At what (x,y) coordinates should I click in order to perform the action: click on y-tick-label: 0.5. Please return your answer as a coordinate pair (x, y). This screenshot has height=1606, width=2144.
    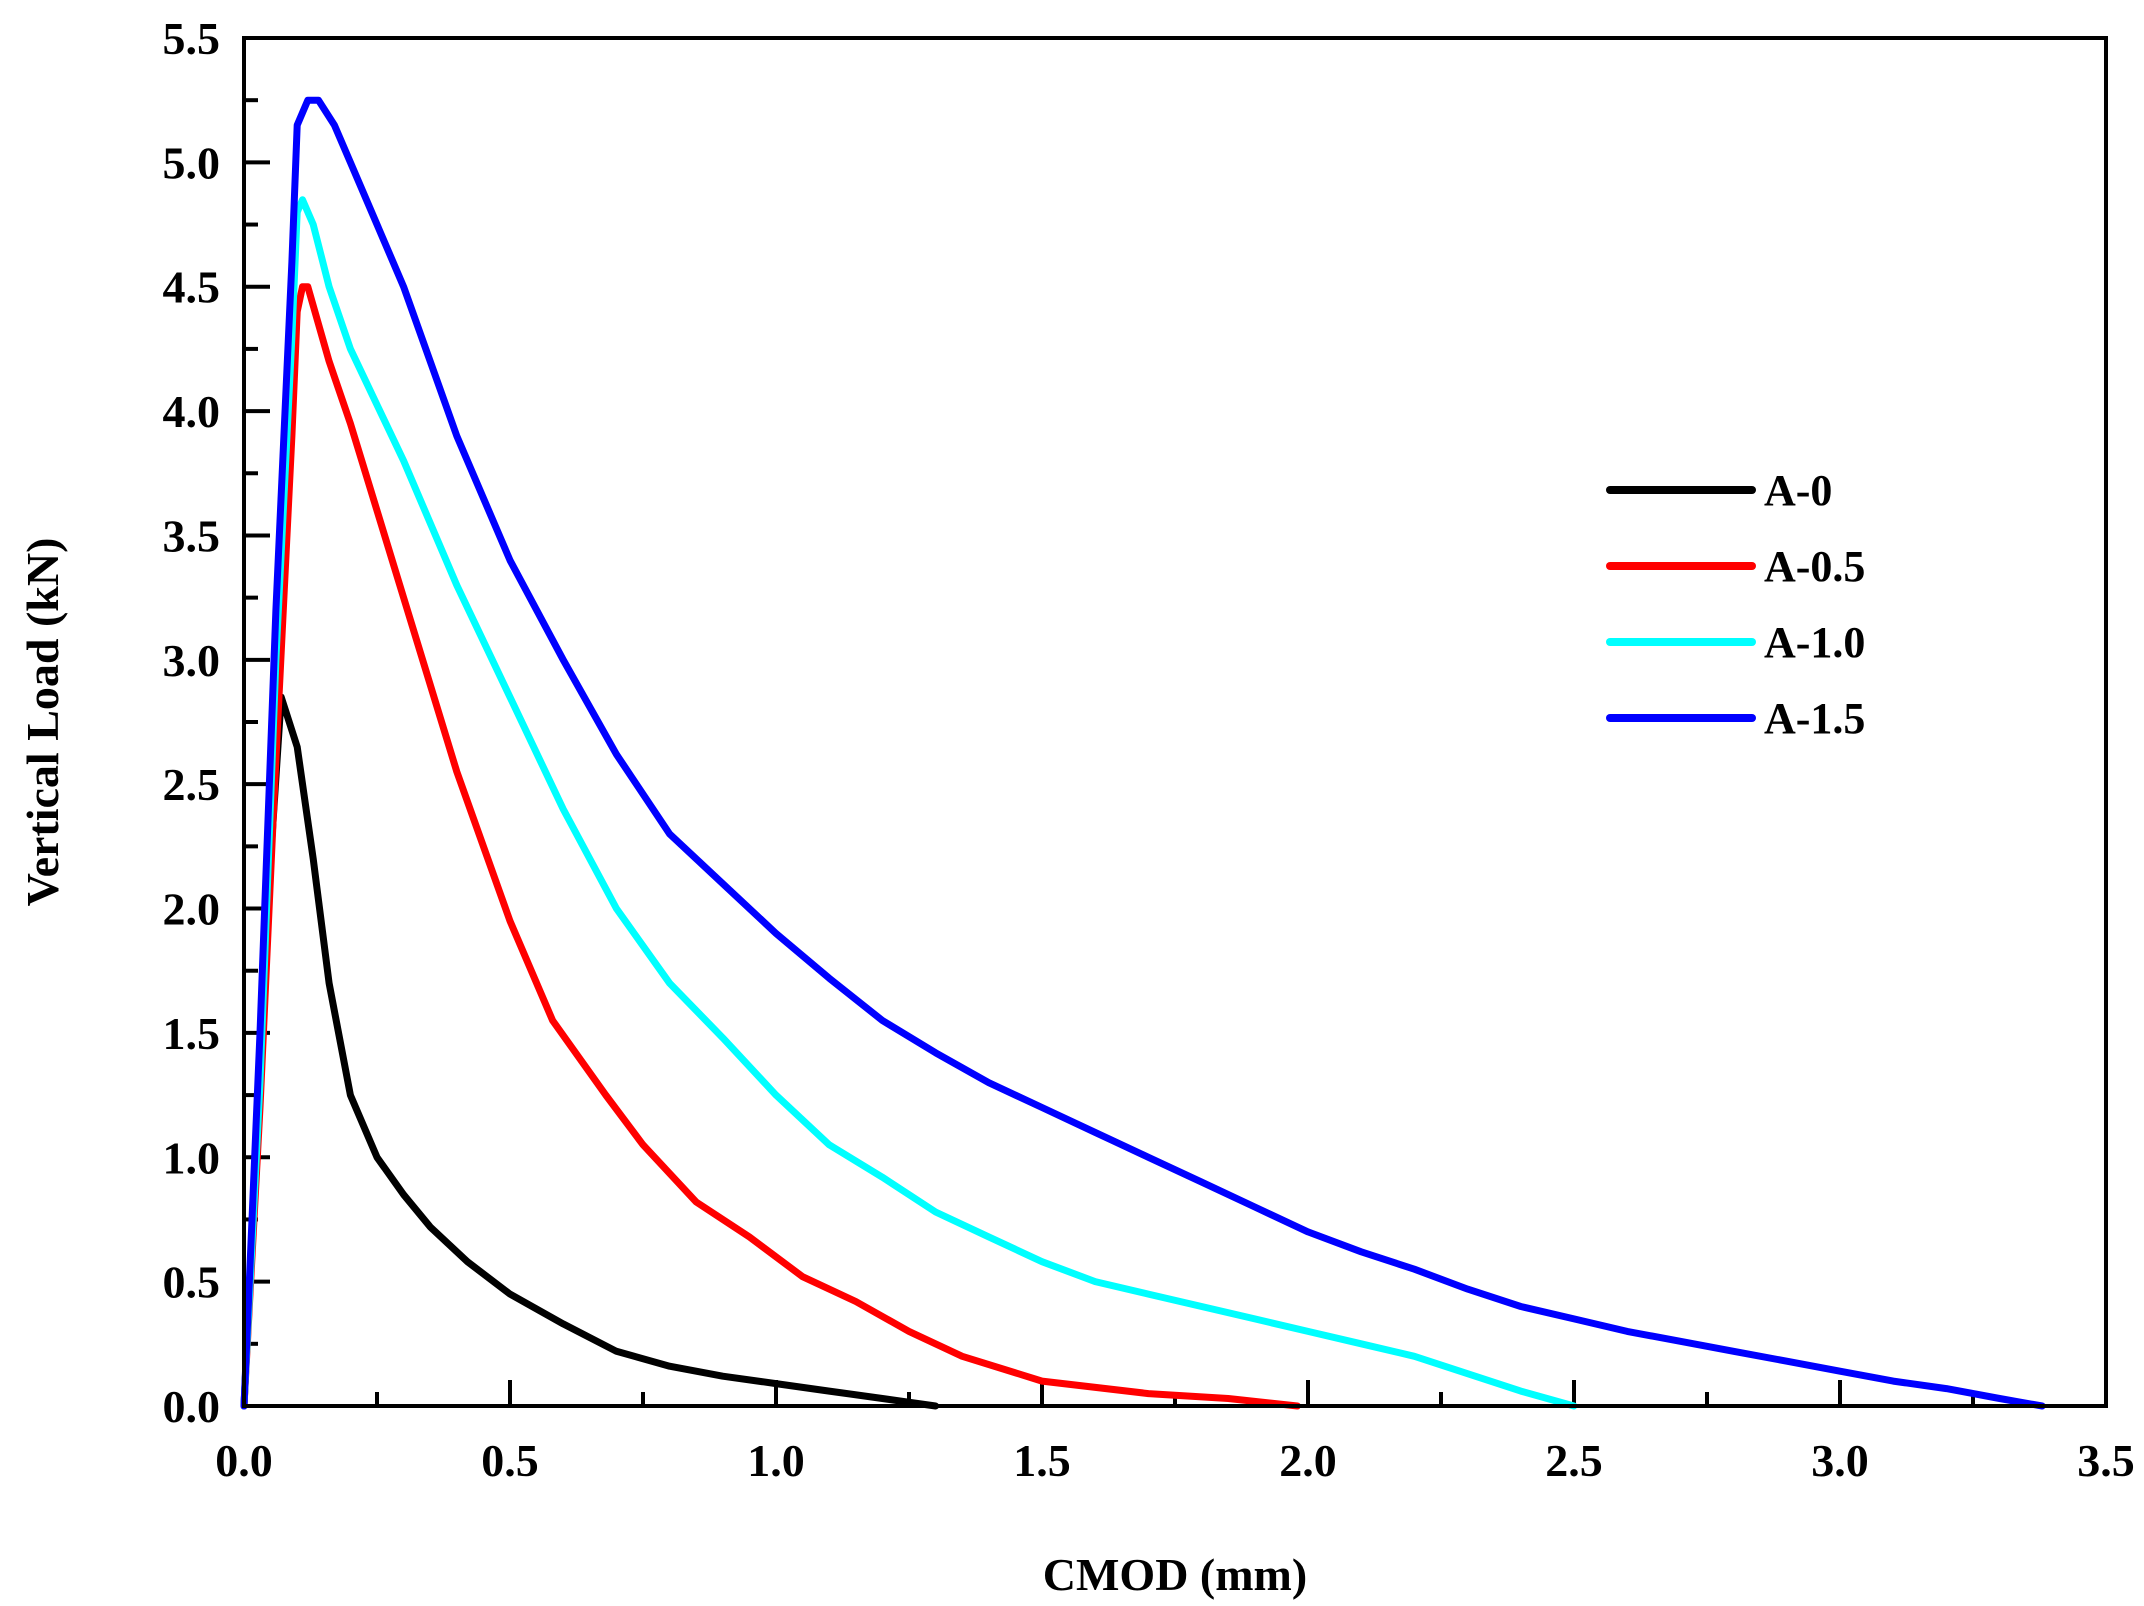
    Looking at the image, I should click on (192, 1282).